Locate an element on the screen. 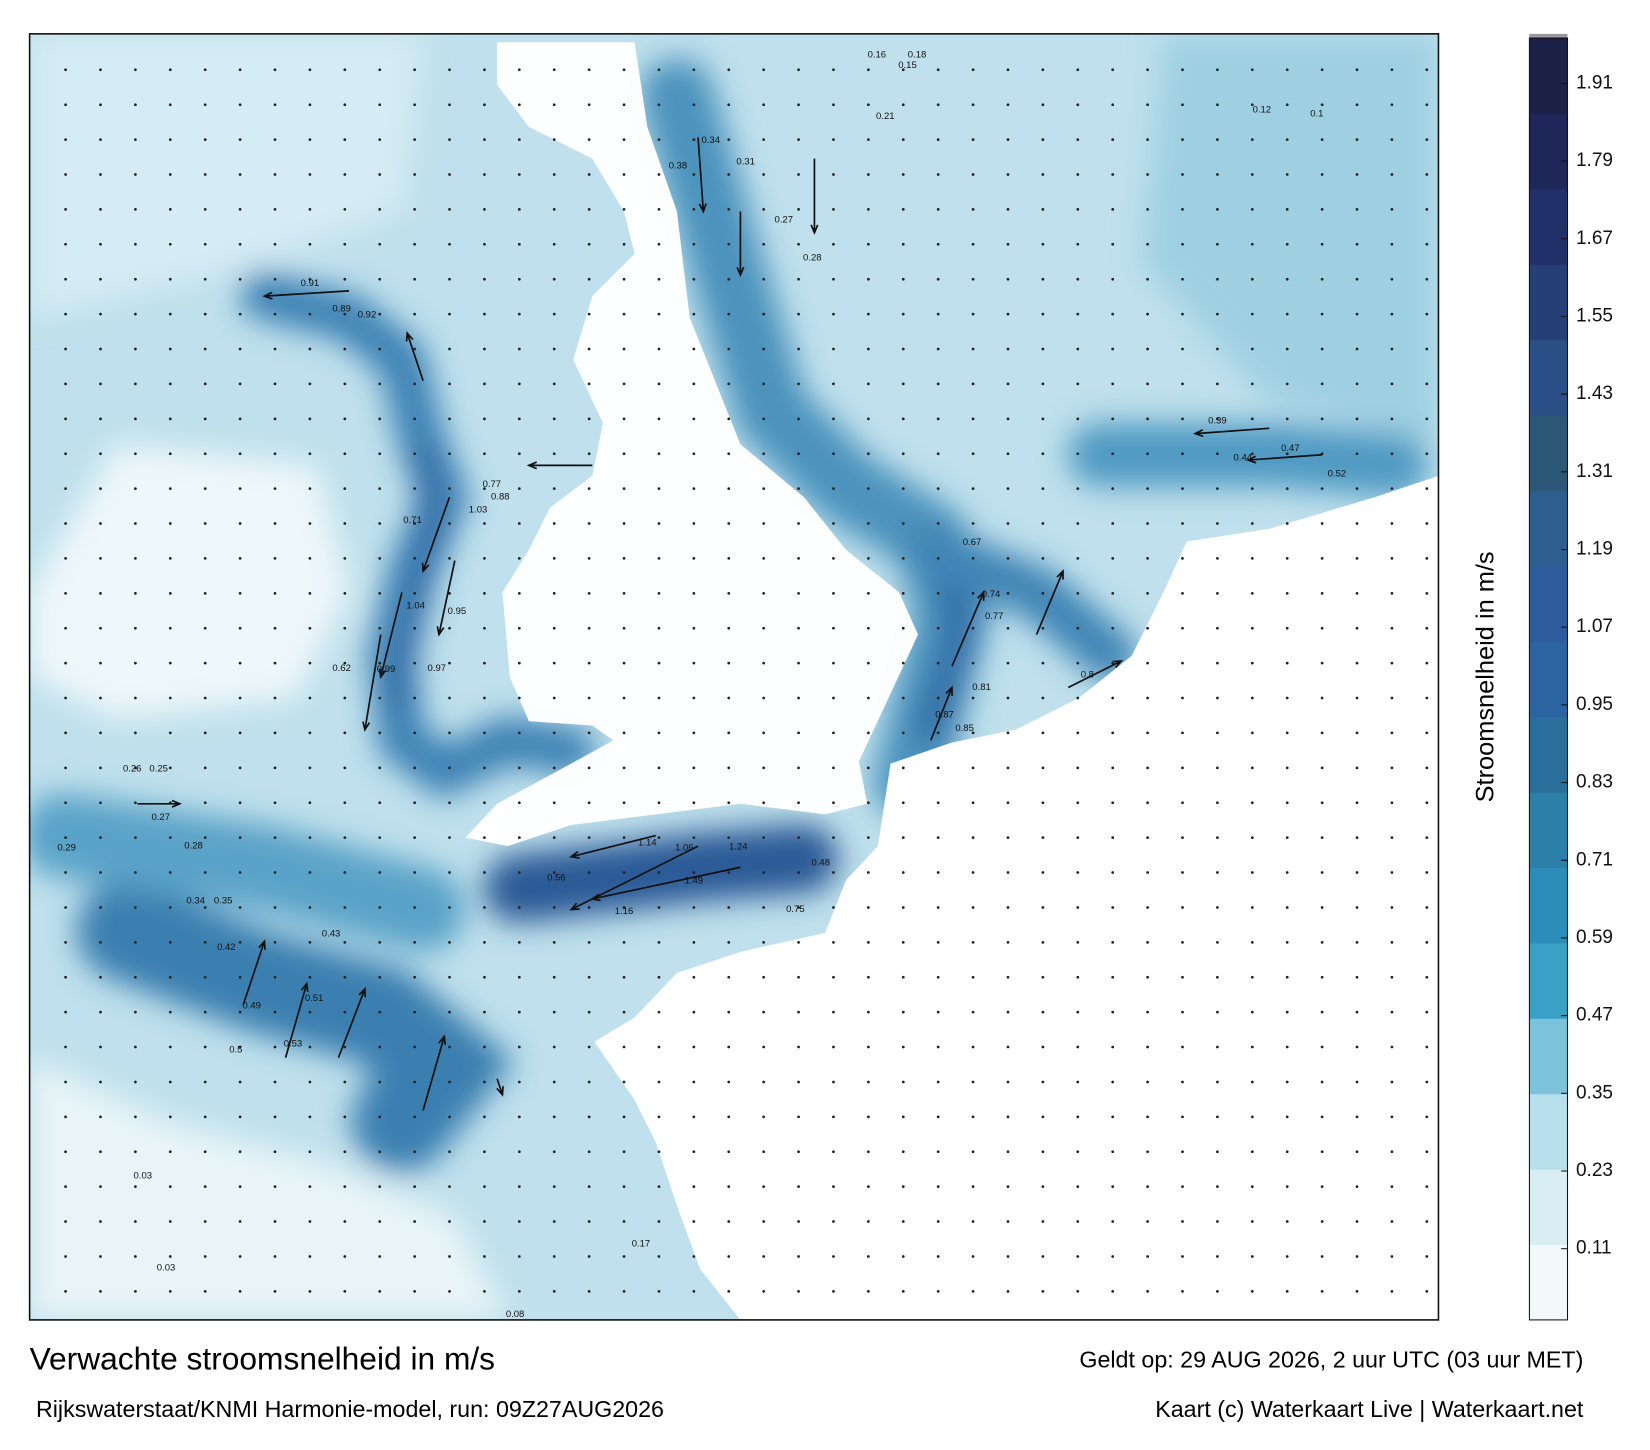 The image size is (1650, 1450). speed-label: 0.81 is located at coordinates (981, 687).